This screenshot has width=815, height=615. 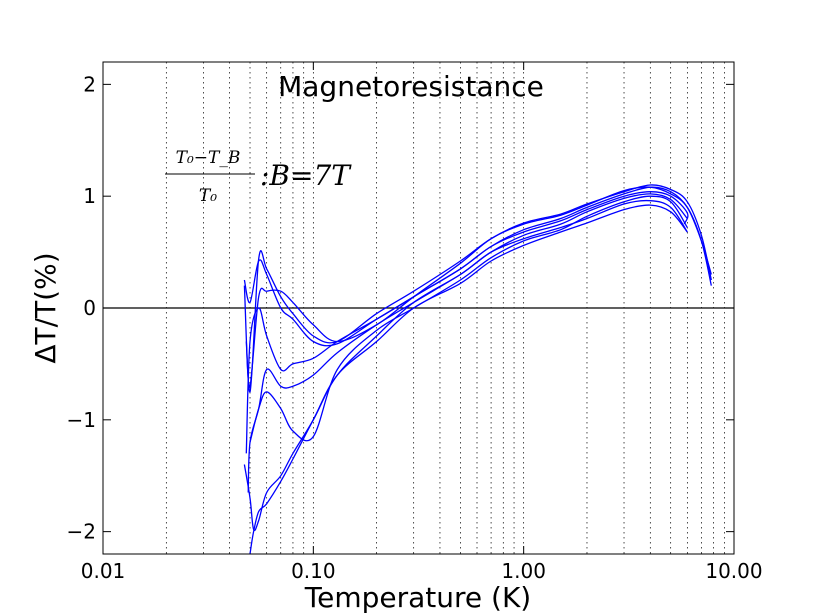 I want to click on formula-numerator: T₀−T_B, so click(x=208, y=158).